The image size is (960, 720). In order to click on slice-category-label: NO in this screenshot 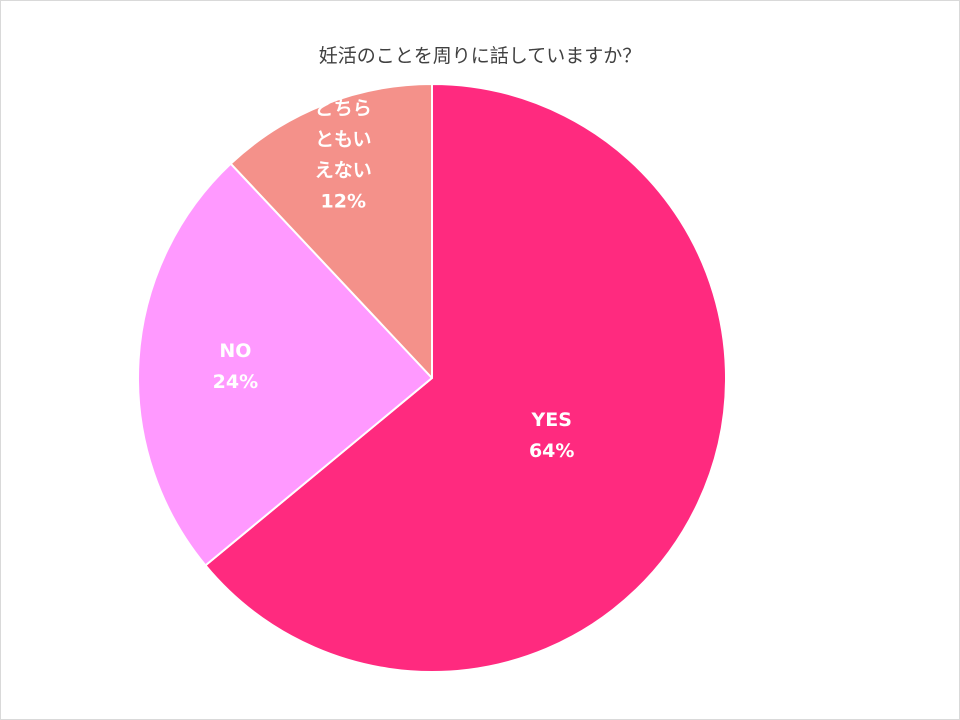, I will do `click(235, 351)`.